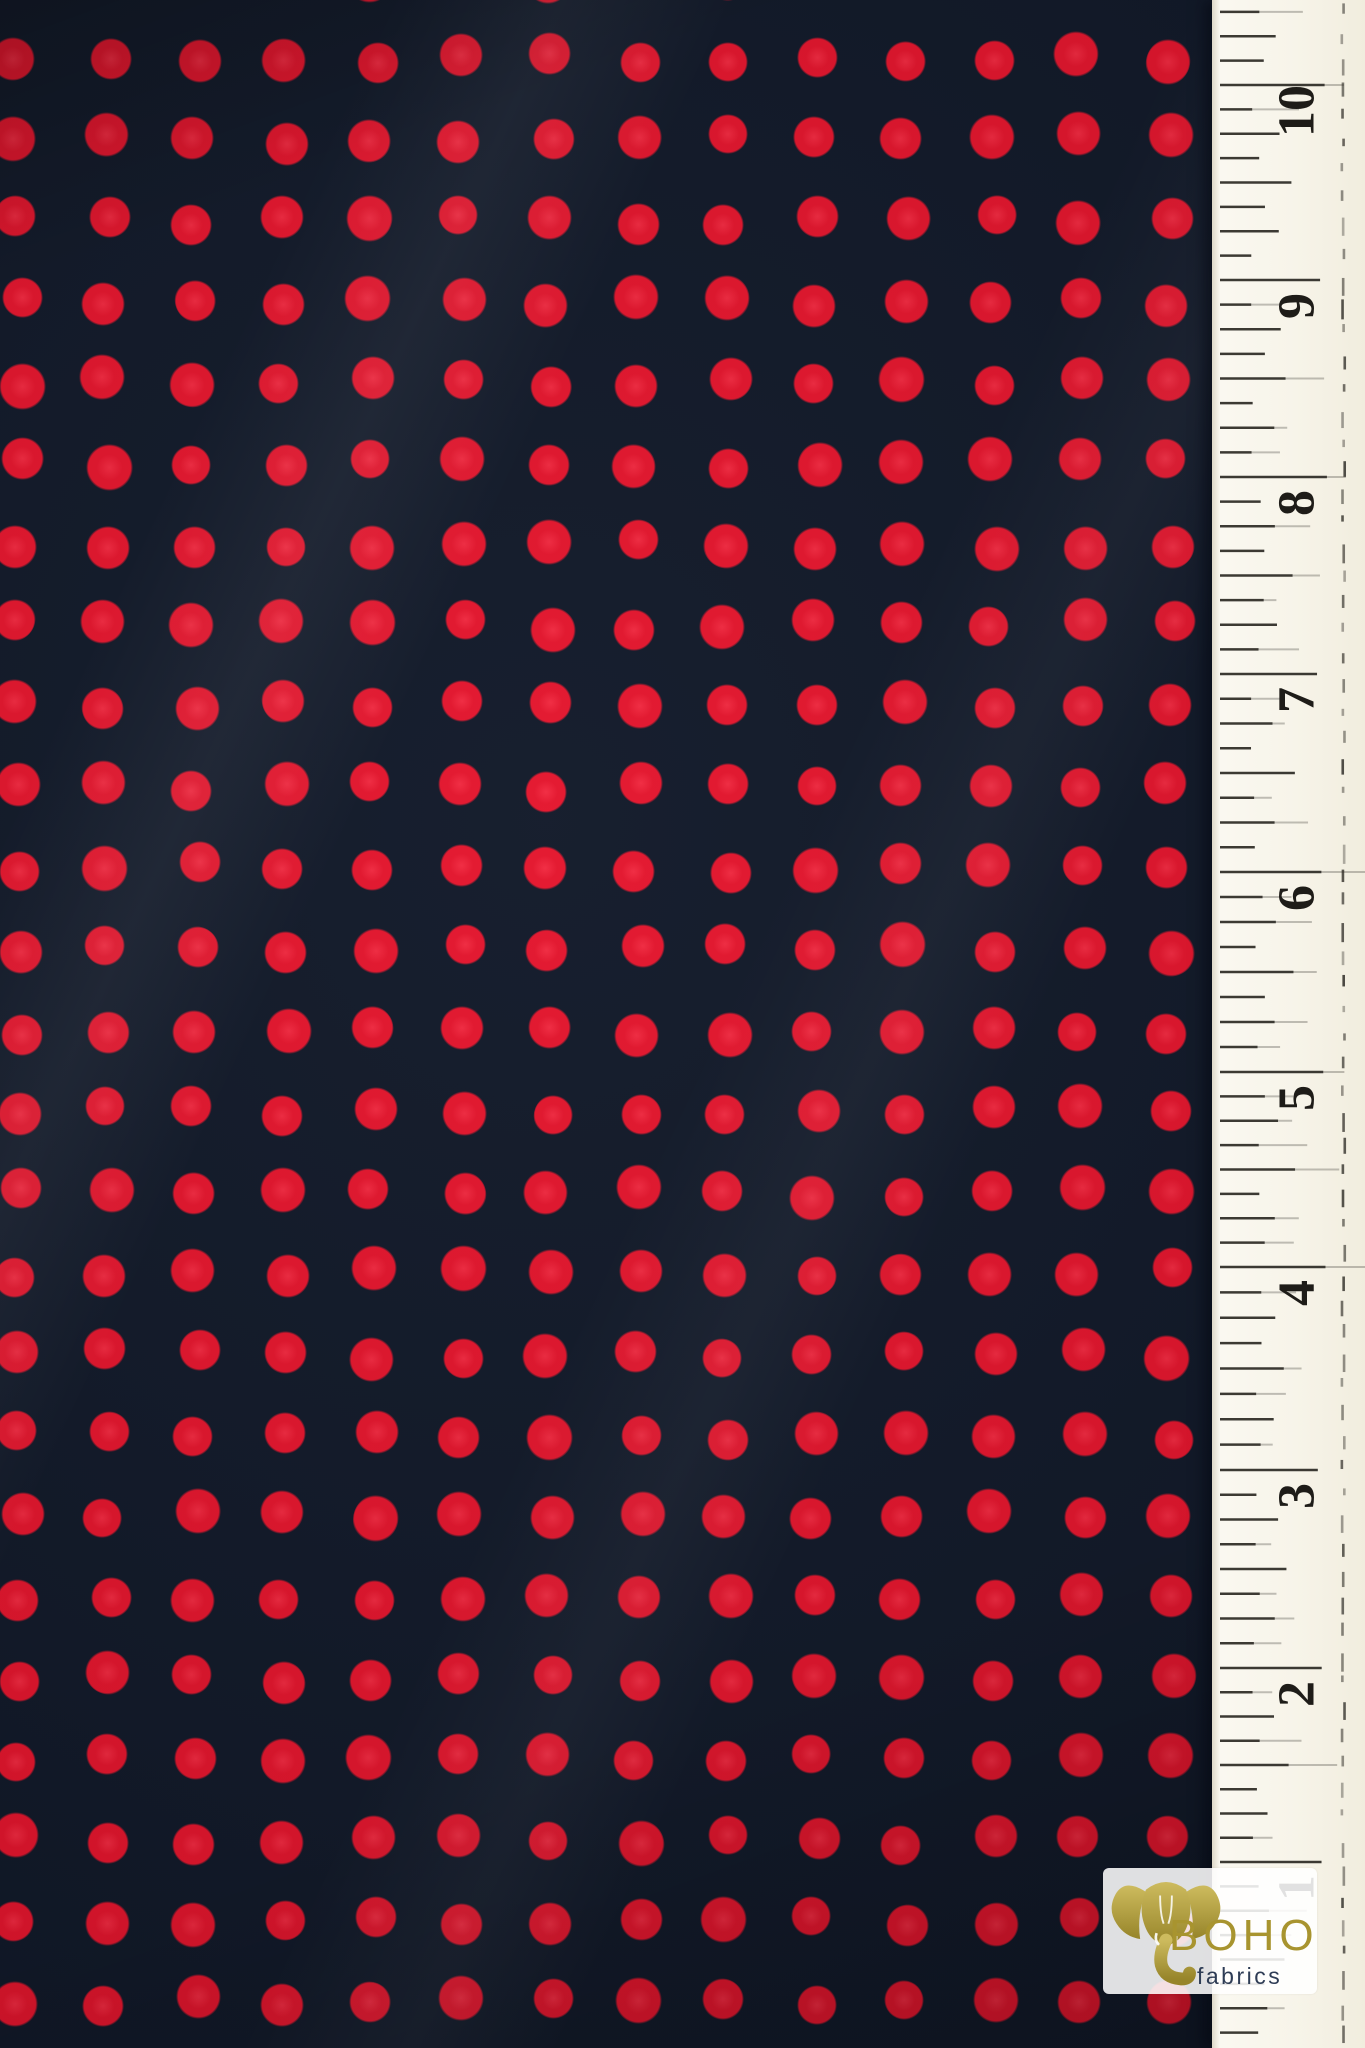 This screenshot has width=1365, height=2048. I want to click on ruler-number: 10, so click(1297, 111).